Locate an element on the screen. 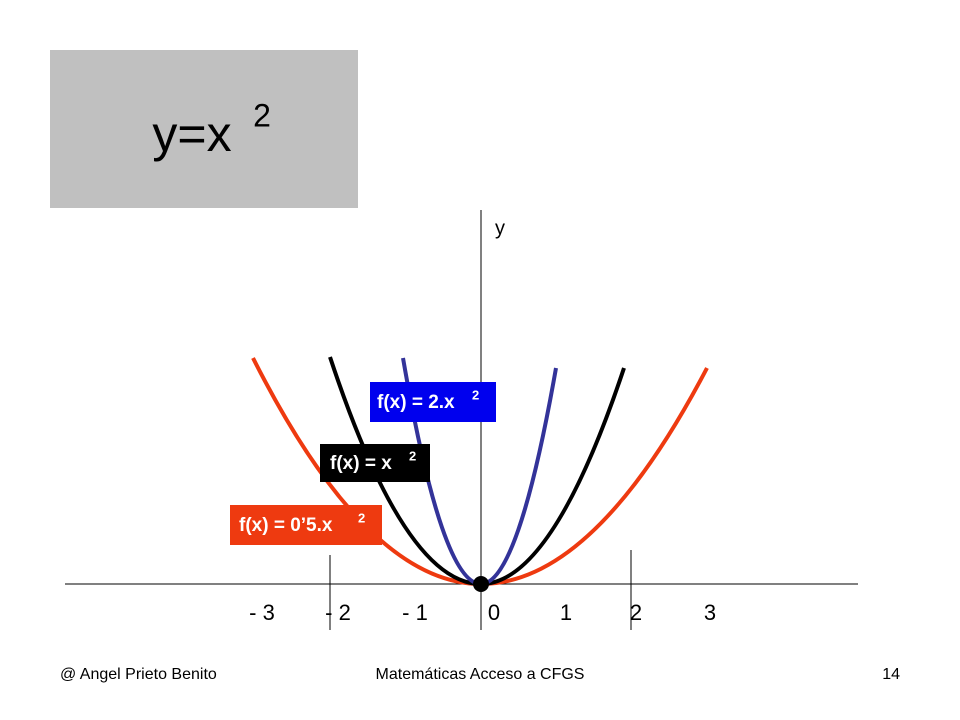  x-tick-label: 3 is located at coordinates (710, 612).